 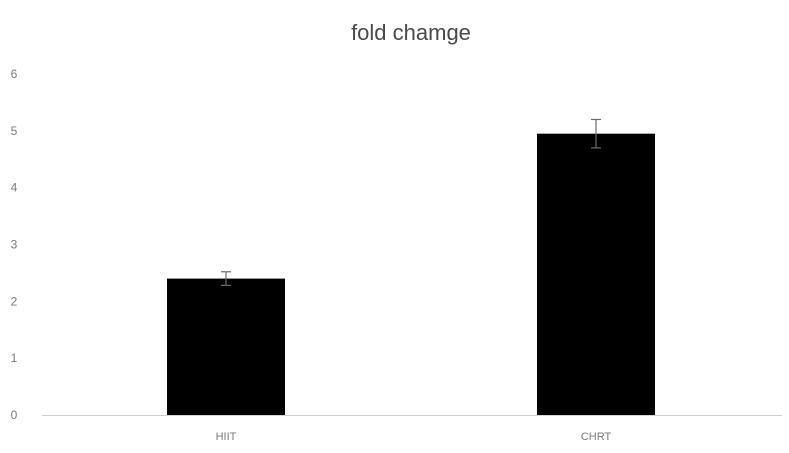 What do you see at coordinates (411, 32) in the screenshot?
I see `chart-title: fold chamge` at bounding box center [411, 32].